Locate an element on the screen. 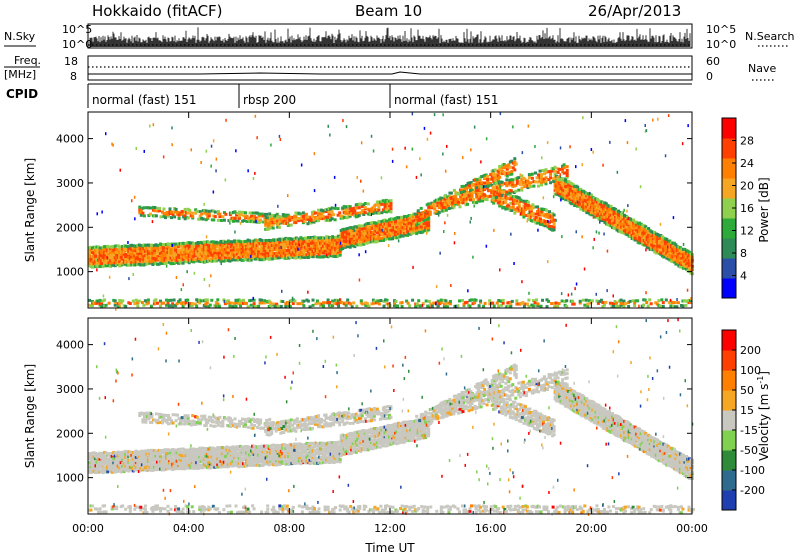 The width and height of the screenshot is (800, 554). noise-tick-left-bottom: 10^0 is located at coordinates (77, 44).